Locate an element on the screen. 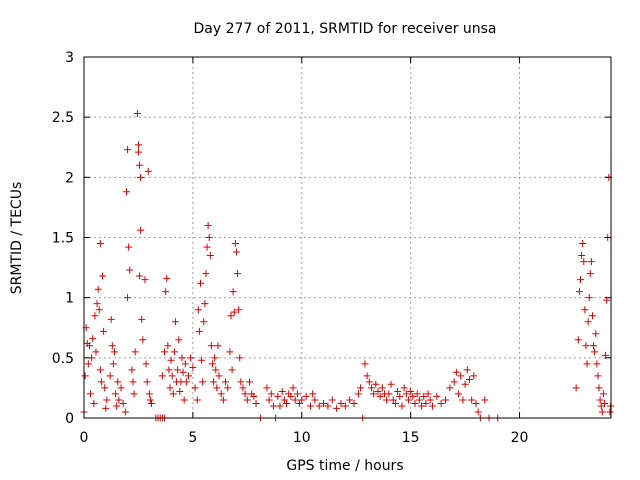  y-tick-label: 1.5 is located at coordinates (63, 239).